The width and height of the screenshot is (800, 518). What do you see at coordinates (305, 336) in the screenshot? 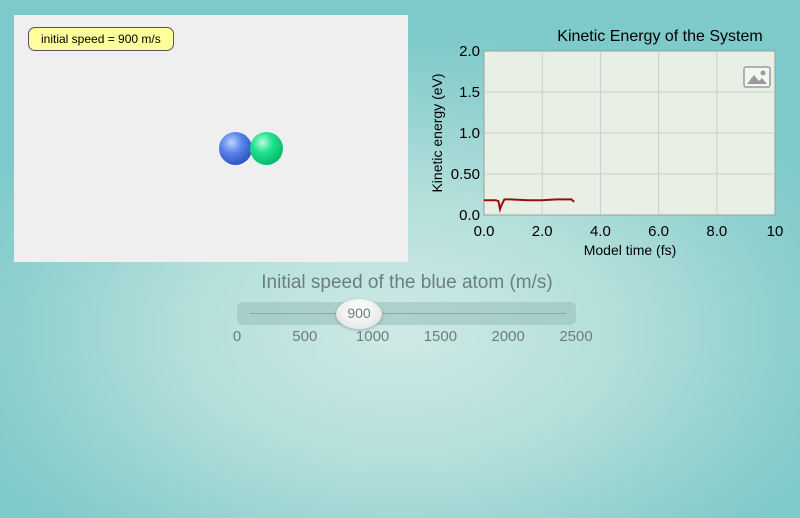
I see `slider-tick-label: 500` at bounding box center [305, 336].